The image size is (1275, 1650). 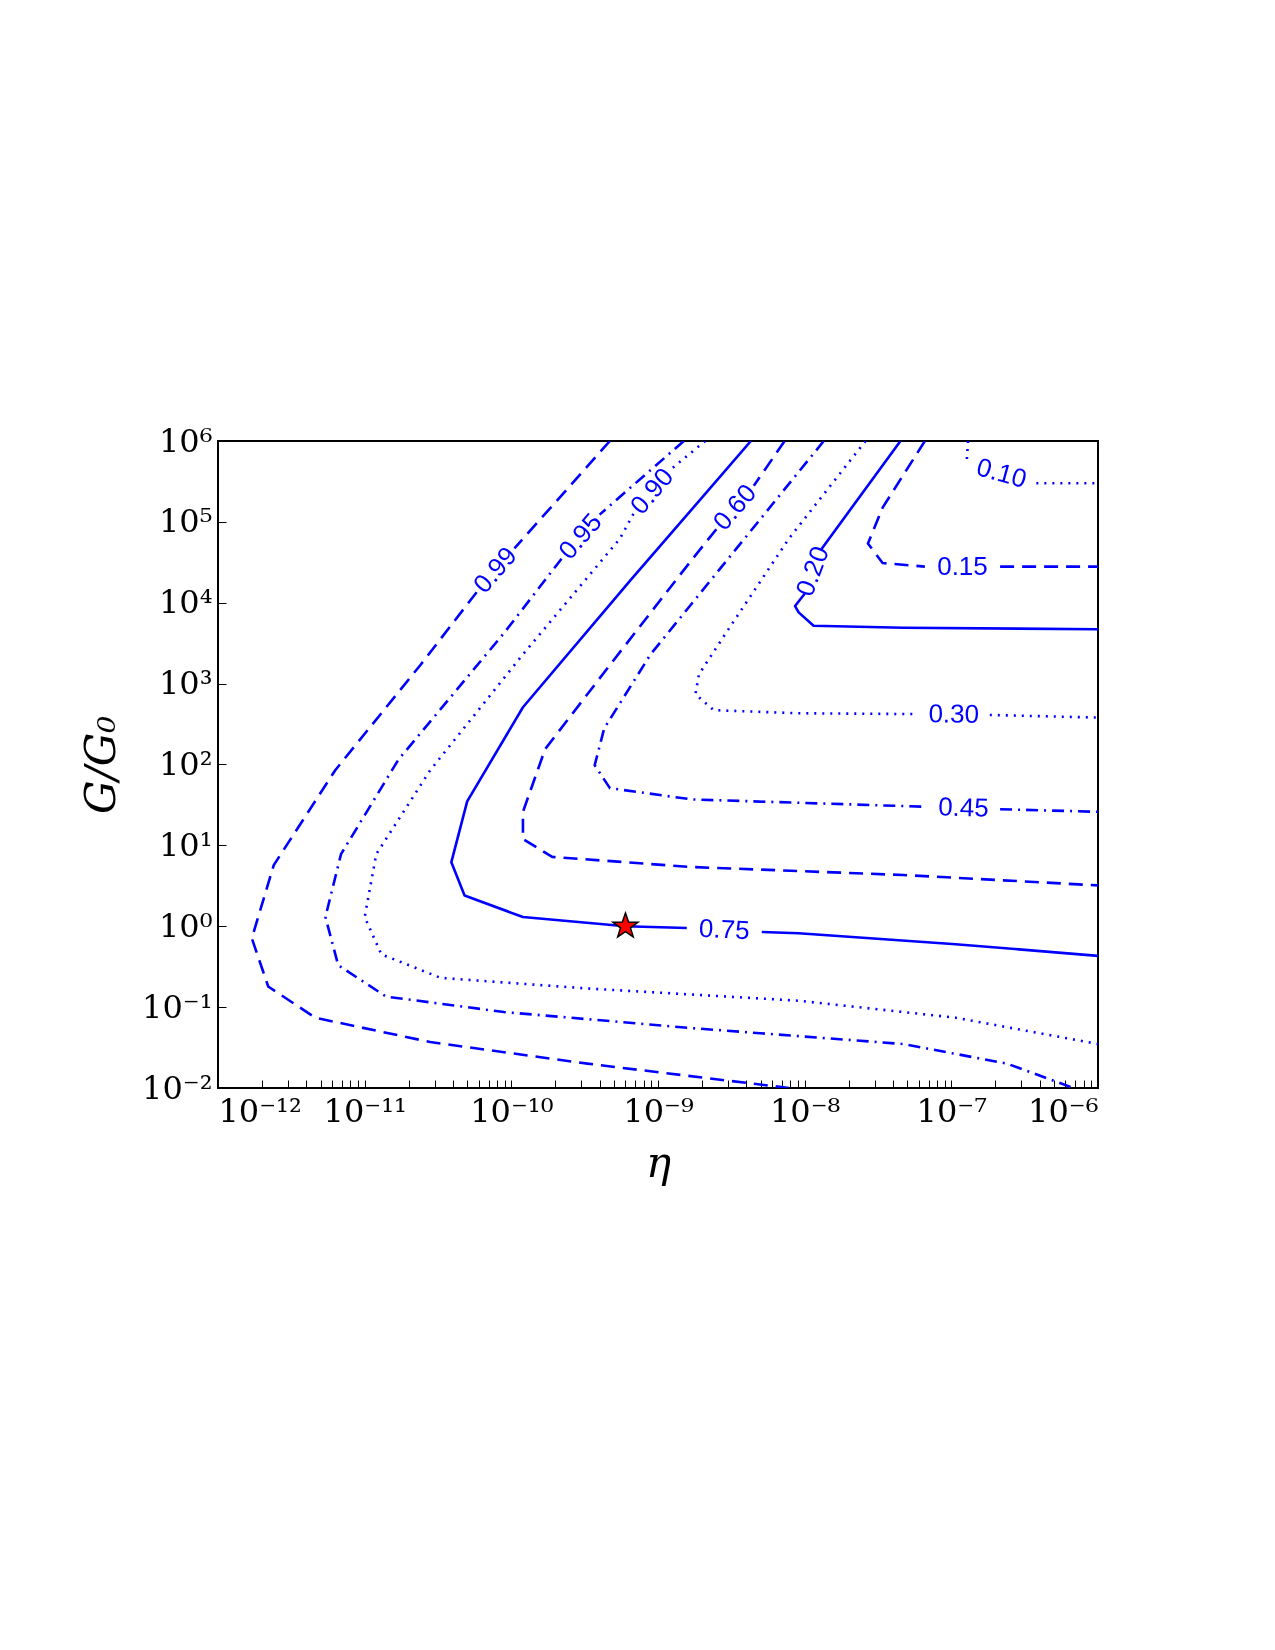 I want to click on series-label: 0.15, so click(x=962, y=565).